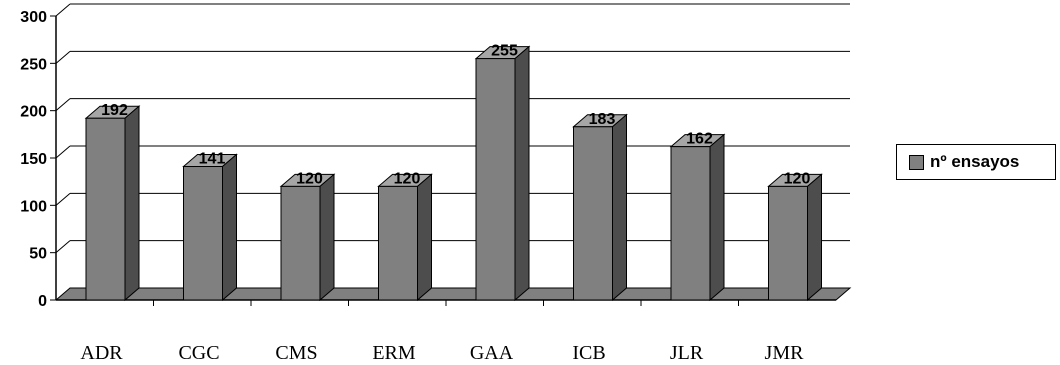  I want to click on x-axis-labels: ADR CGC CMS ERM GAA ICB JLR JMR, so click(442, 353).